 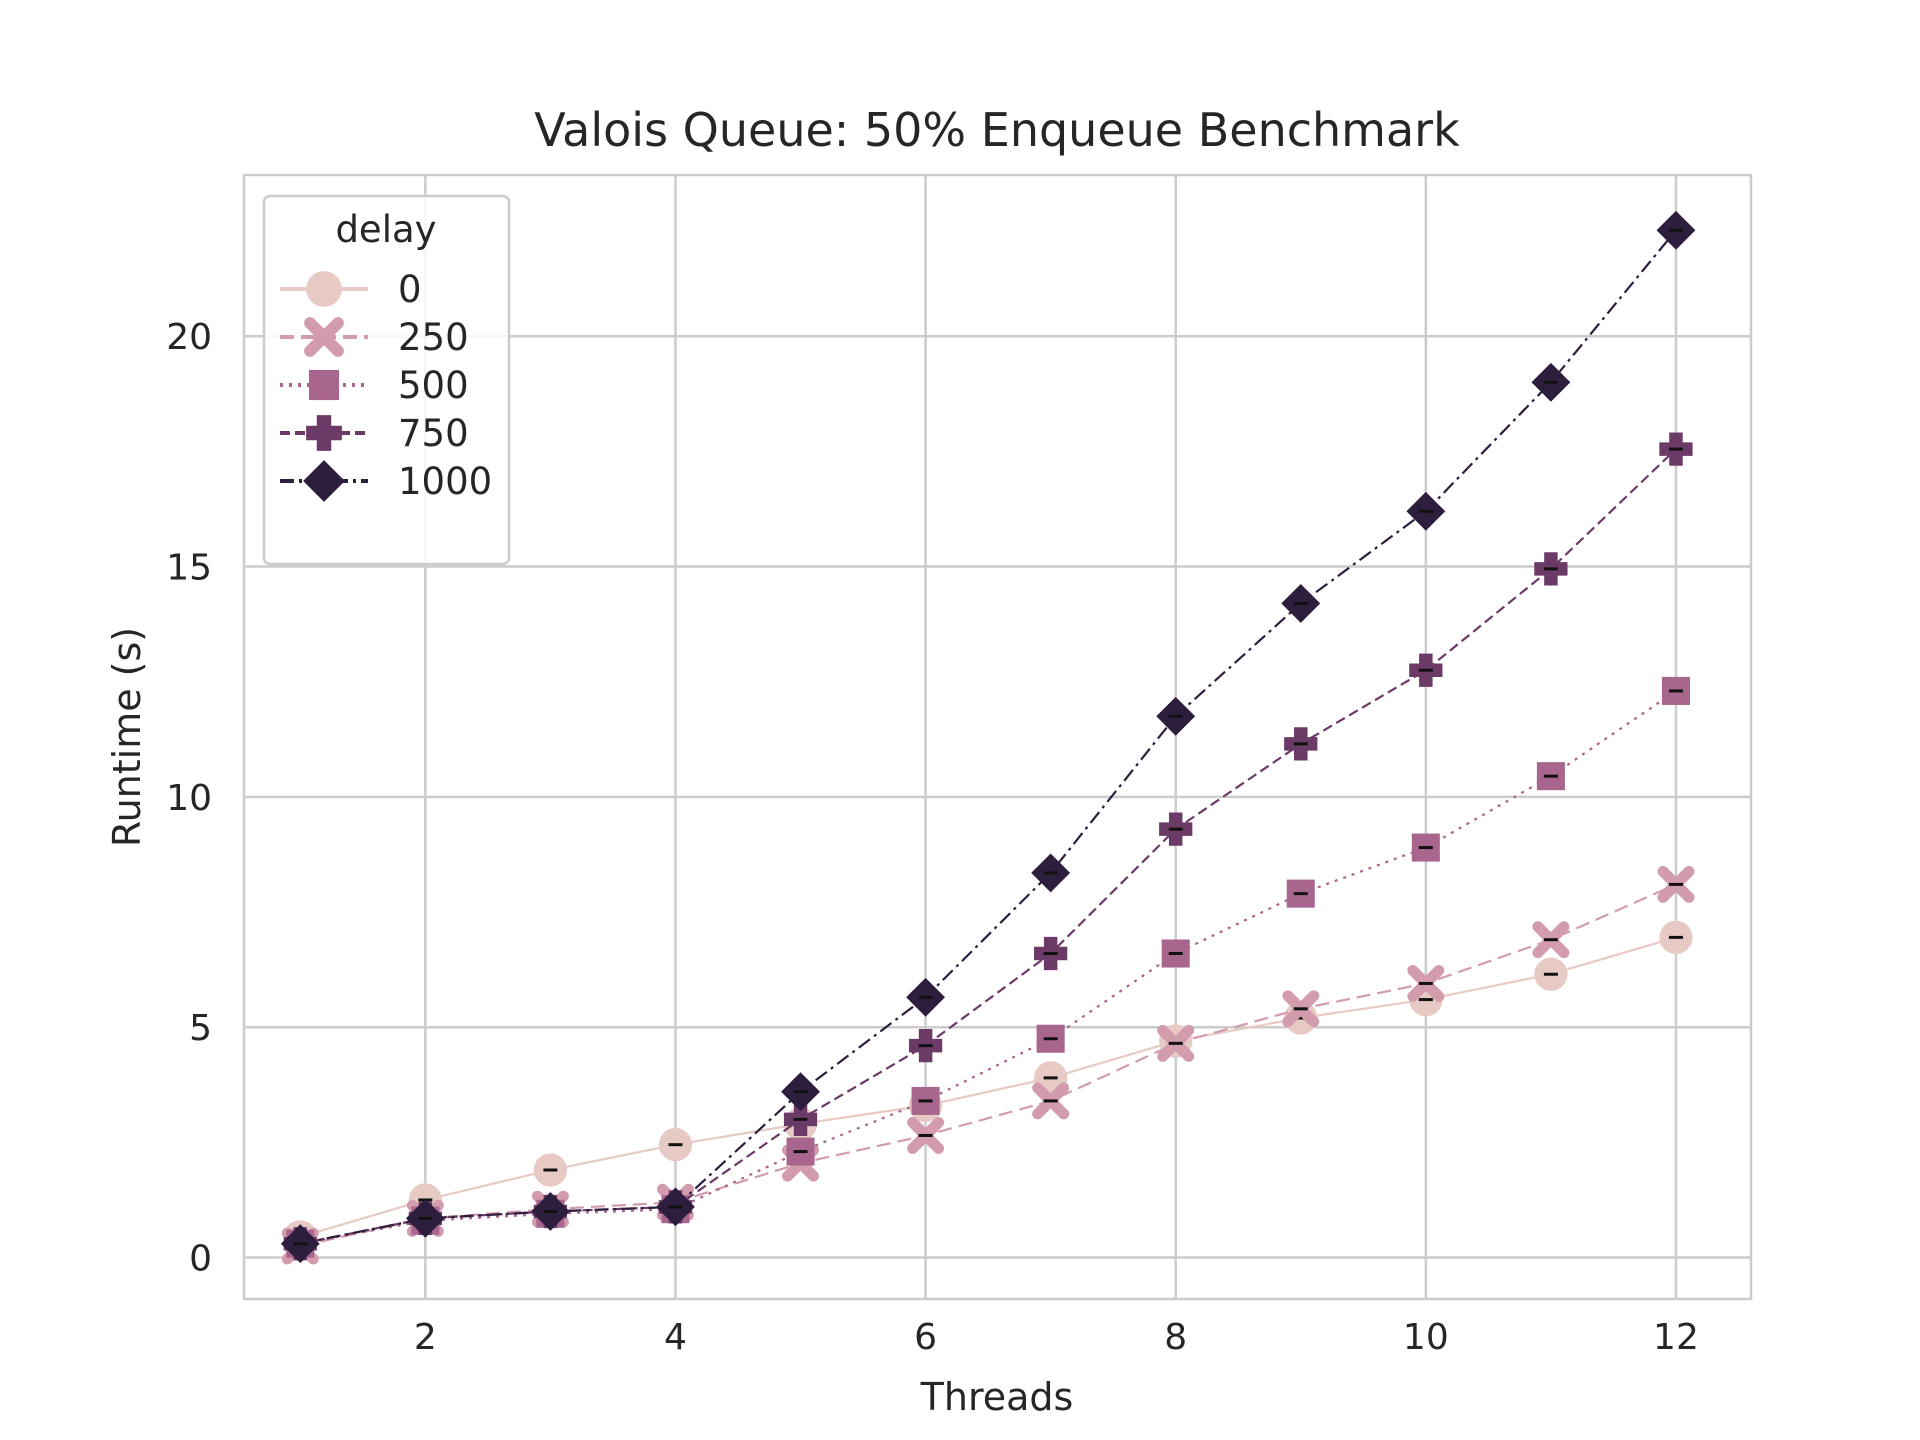 What do you see at coordinates (445, 481) in the screenshot?
I see `legend-label: 1000` at bounding box center [445, 481].